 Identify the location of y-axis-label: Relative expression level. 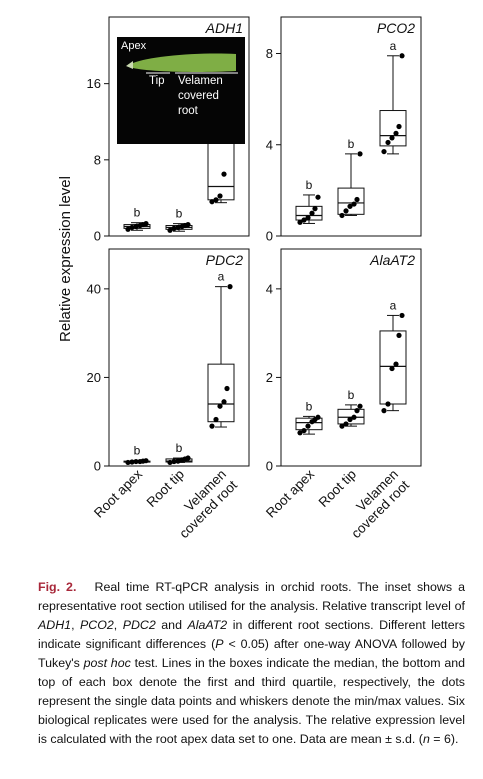
(65, 259).